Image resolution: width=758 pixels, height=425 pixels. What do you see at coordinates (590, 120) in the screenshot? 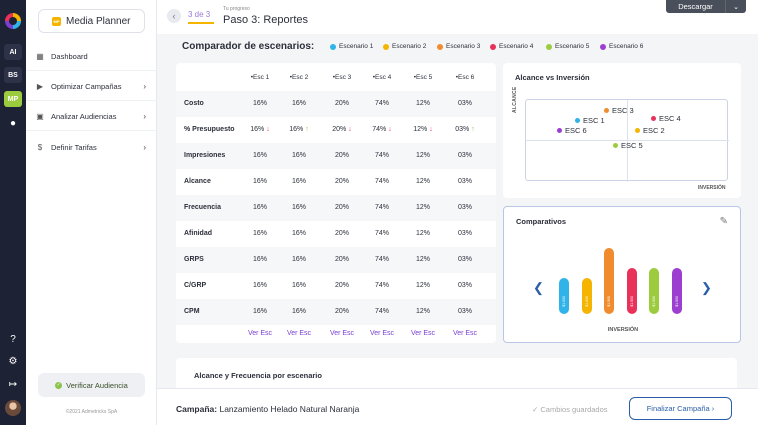
I see `scatter-point: ESC 1` at bounding box center [590, 120].